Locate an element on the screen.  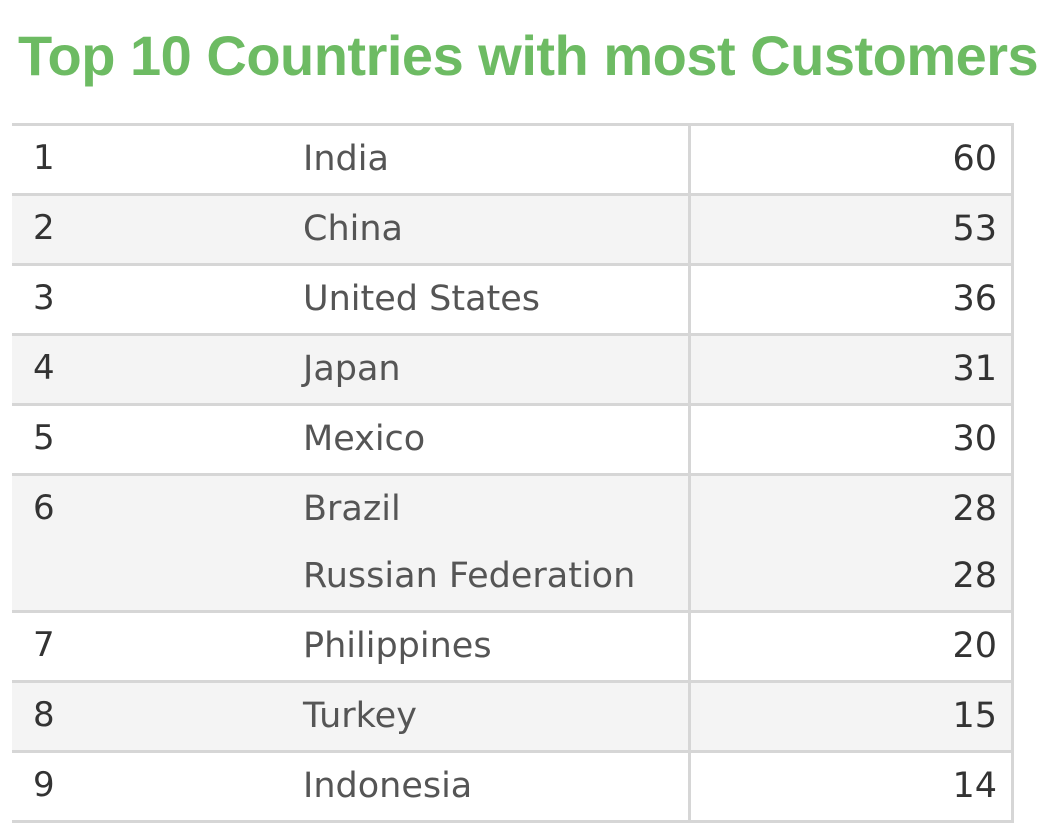
country-label: Japan is located at coordinates (352, 369).